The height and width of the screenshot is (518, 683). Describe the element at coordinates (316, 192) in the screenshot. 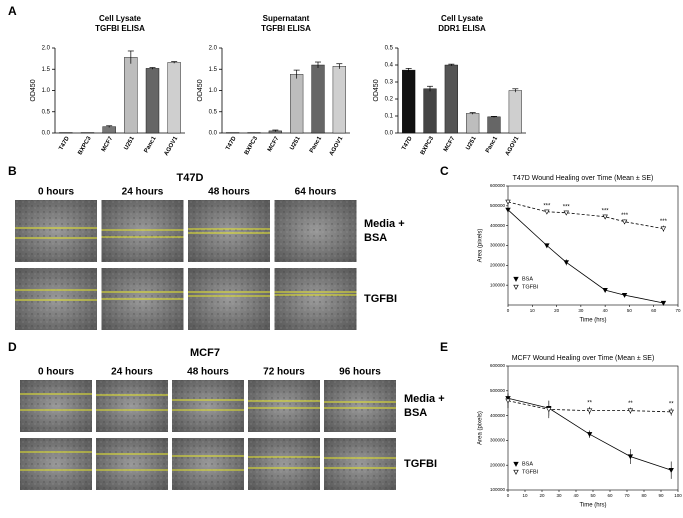

I see `column-label: 64 hours` at that location.